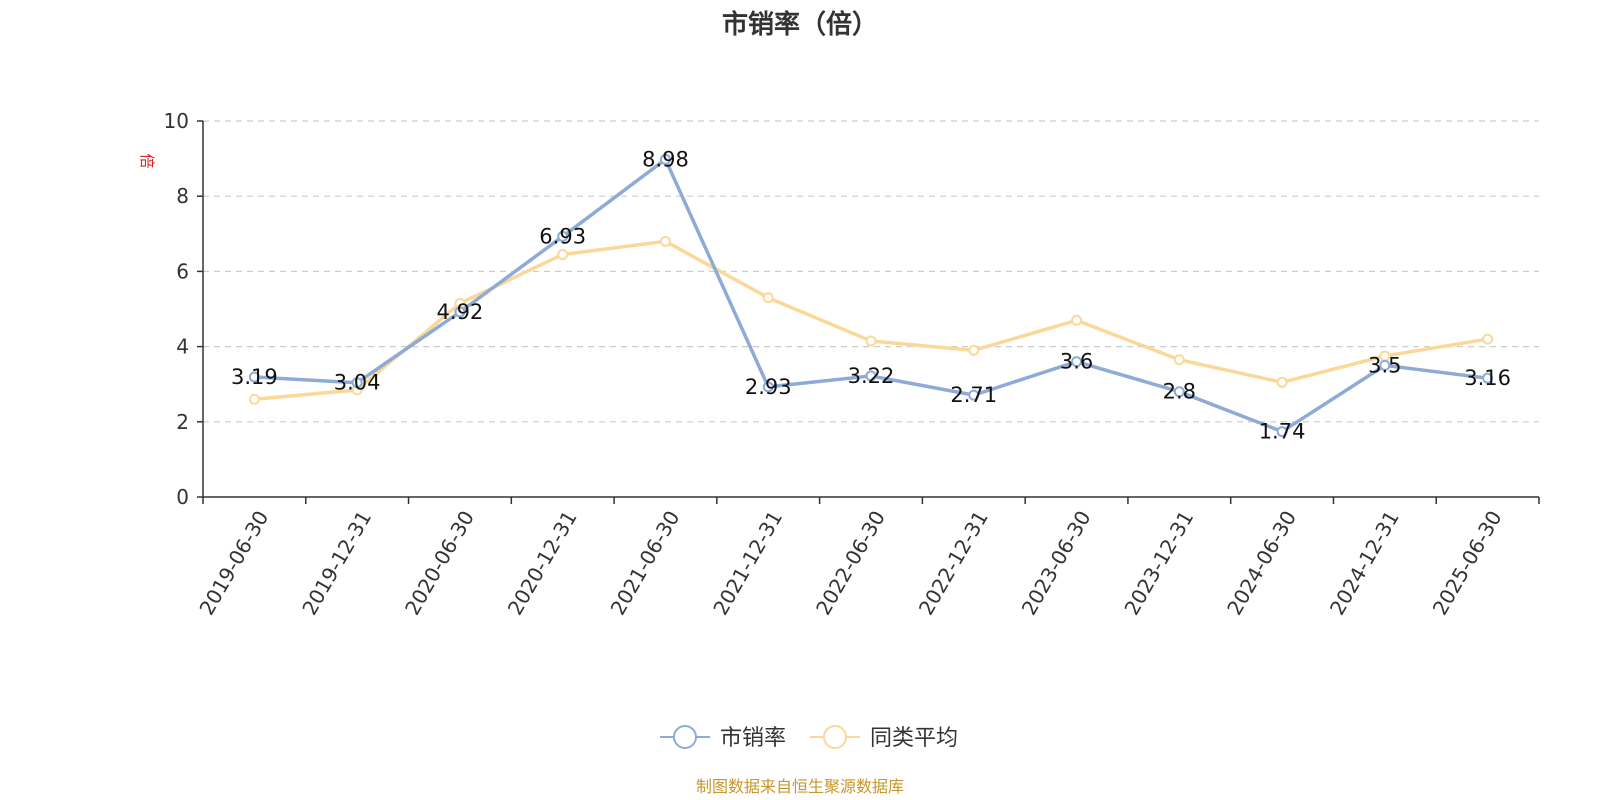 This screenshot has height=800, width=1600. What do you see at coordinates (753, 738) in the screenshot?
I see `legend-label: 市销率` at bounding box center [753, 738].